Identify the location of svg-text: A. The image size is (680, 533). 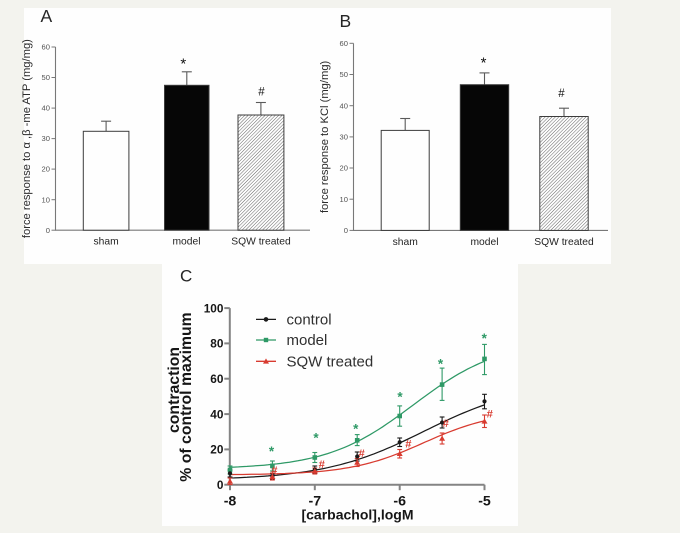
(47, 16).